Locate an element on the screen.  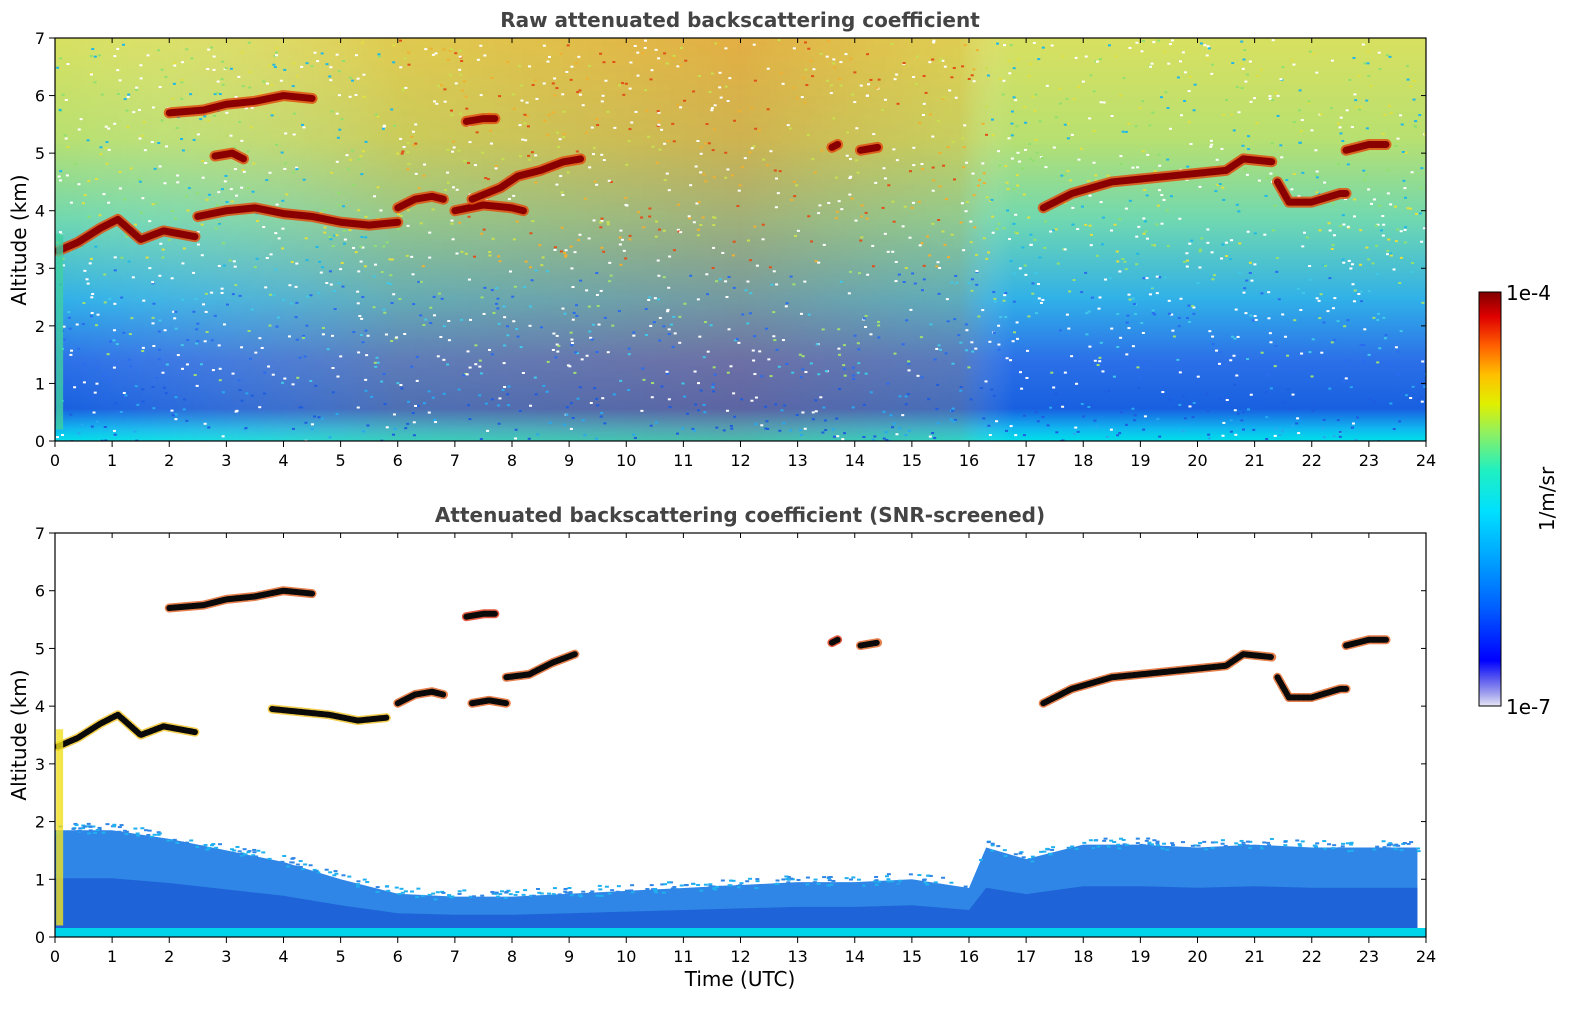
top-x-tick-label: 0 is located at coordinates (55, 460).